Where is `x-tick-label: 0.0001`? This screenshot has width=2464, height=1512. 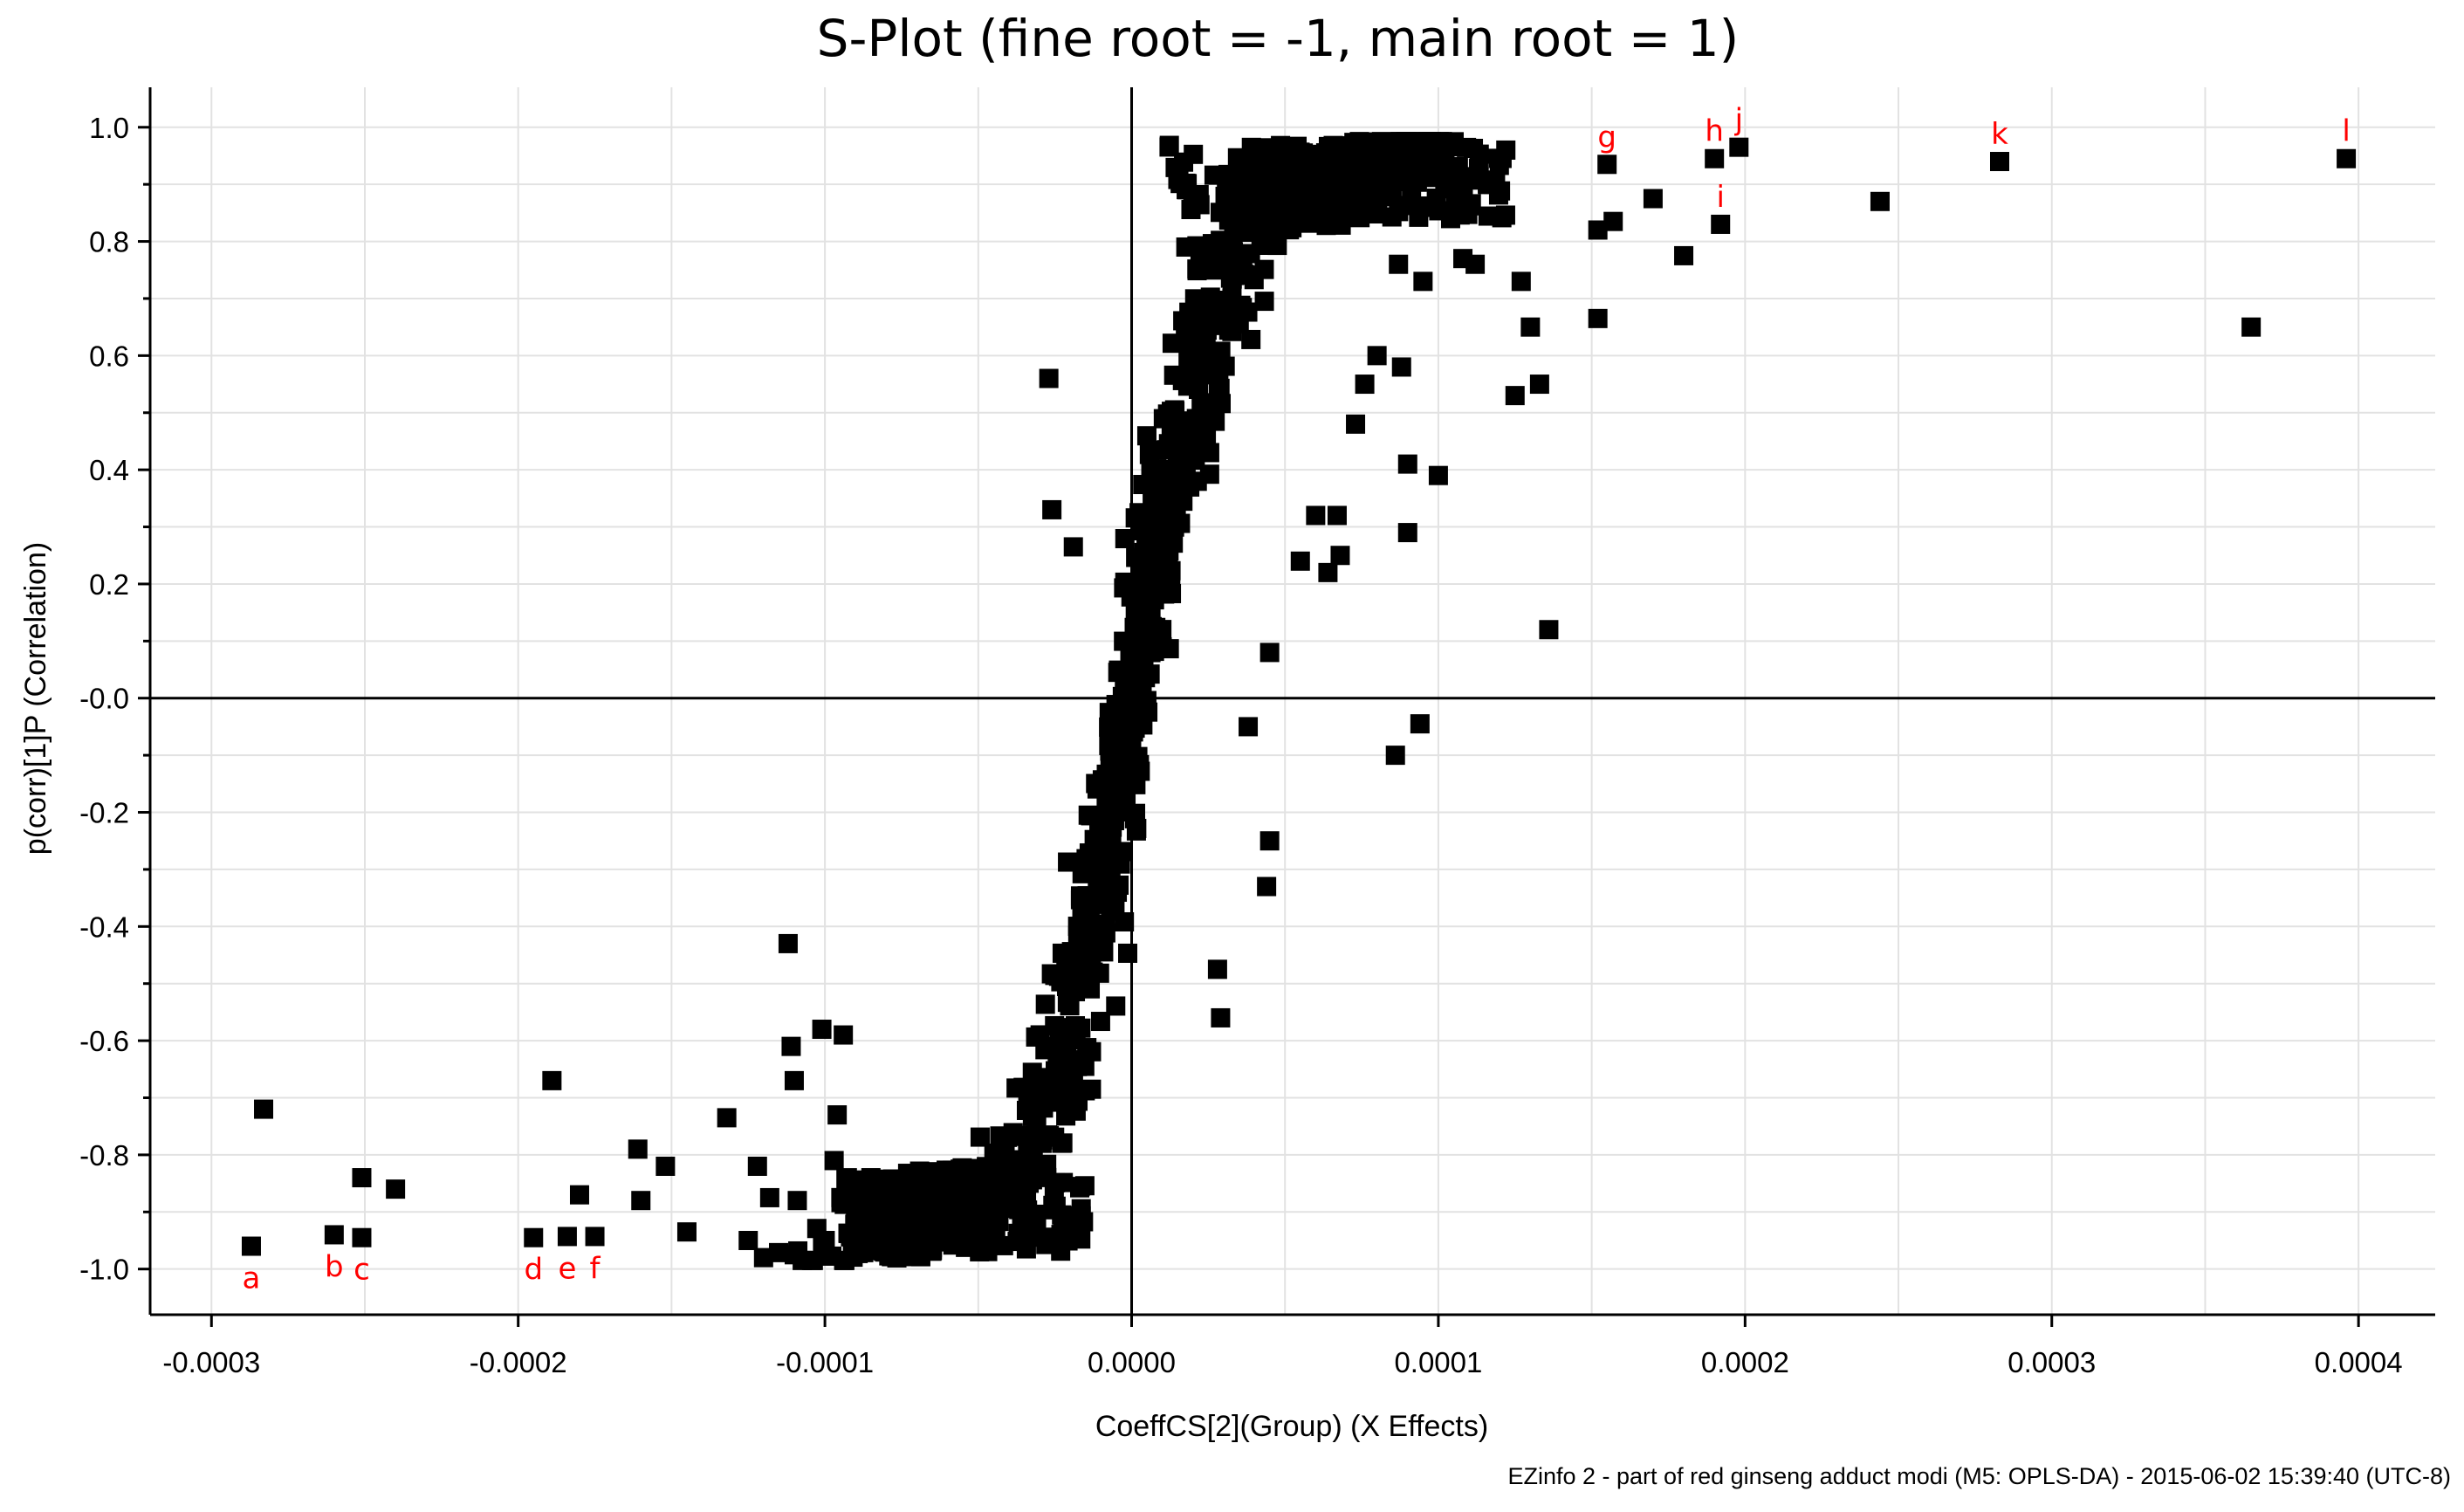 x-tick-label: 0.0001 is located at coordinates (1438, 1362).